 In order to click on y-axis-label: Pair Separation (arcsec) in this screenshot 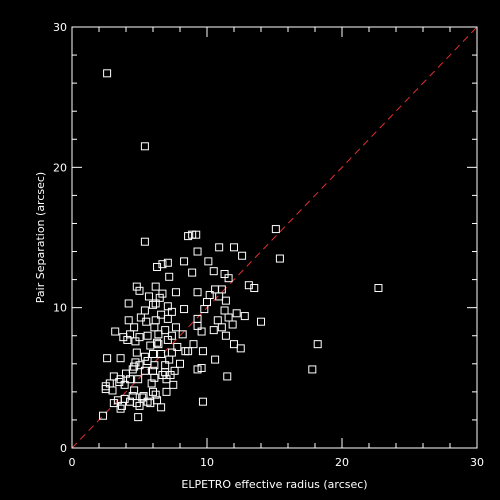, I will do `click(40, 237)`.